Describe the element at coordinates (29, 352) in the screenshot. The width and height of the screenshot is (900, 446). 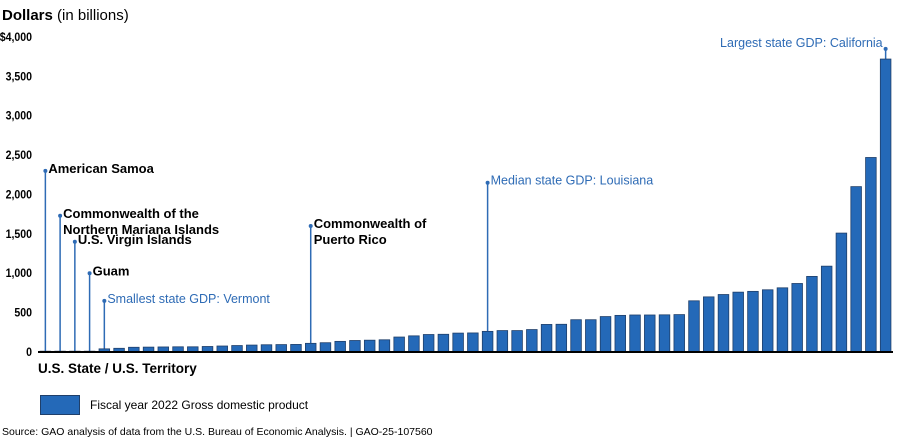
I see `y-tick-label: 0` at that location.